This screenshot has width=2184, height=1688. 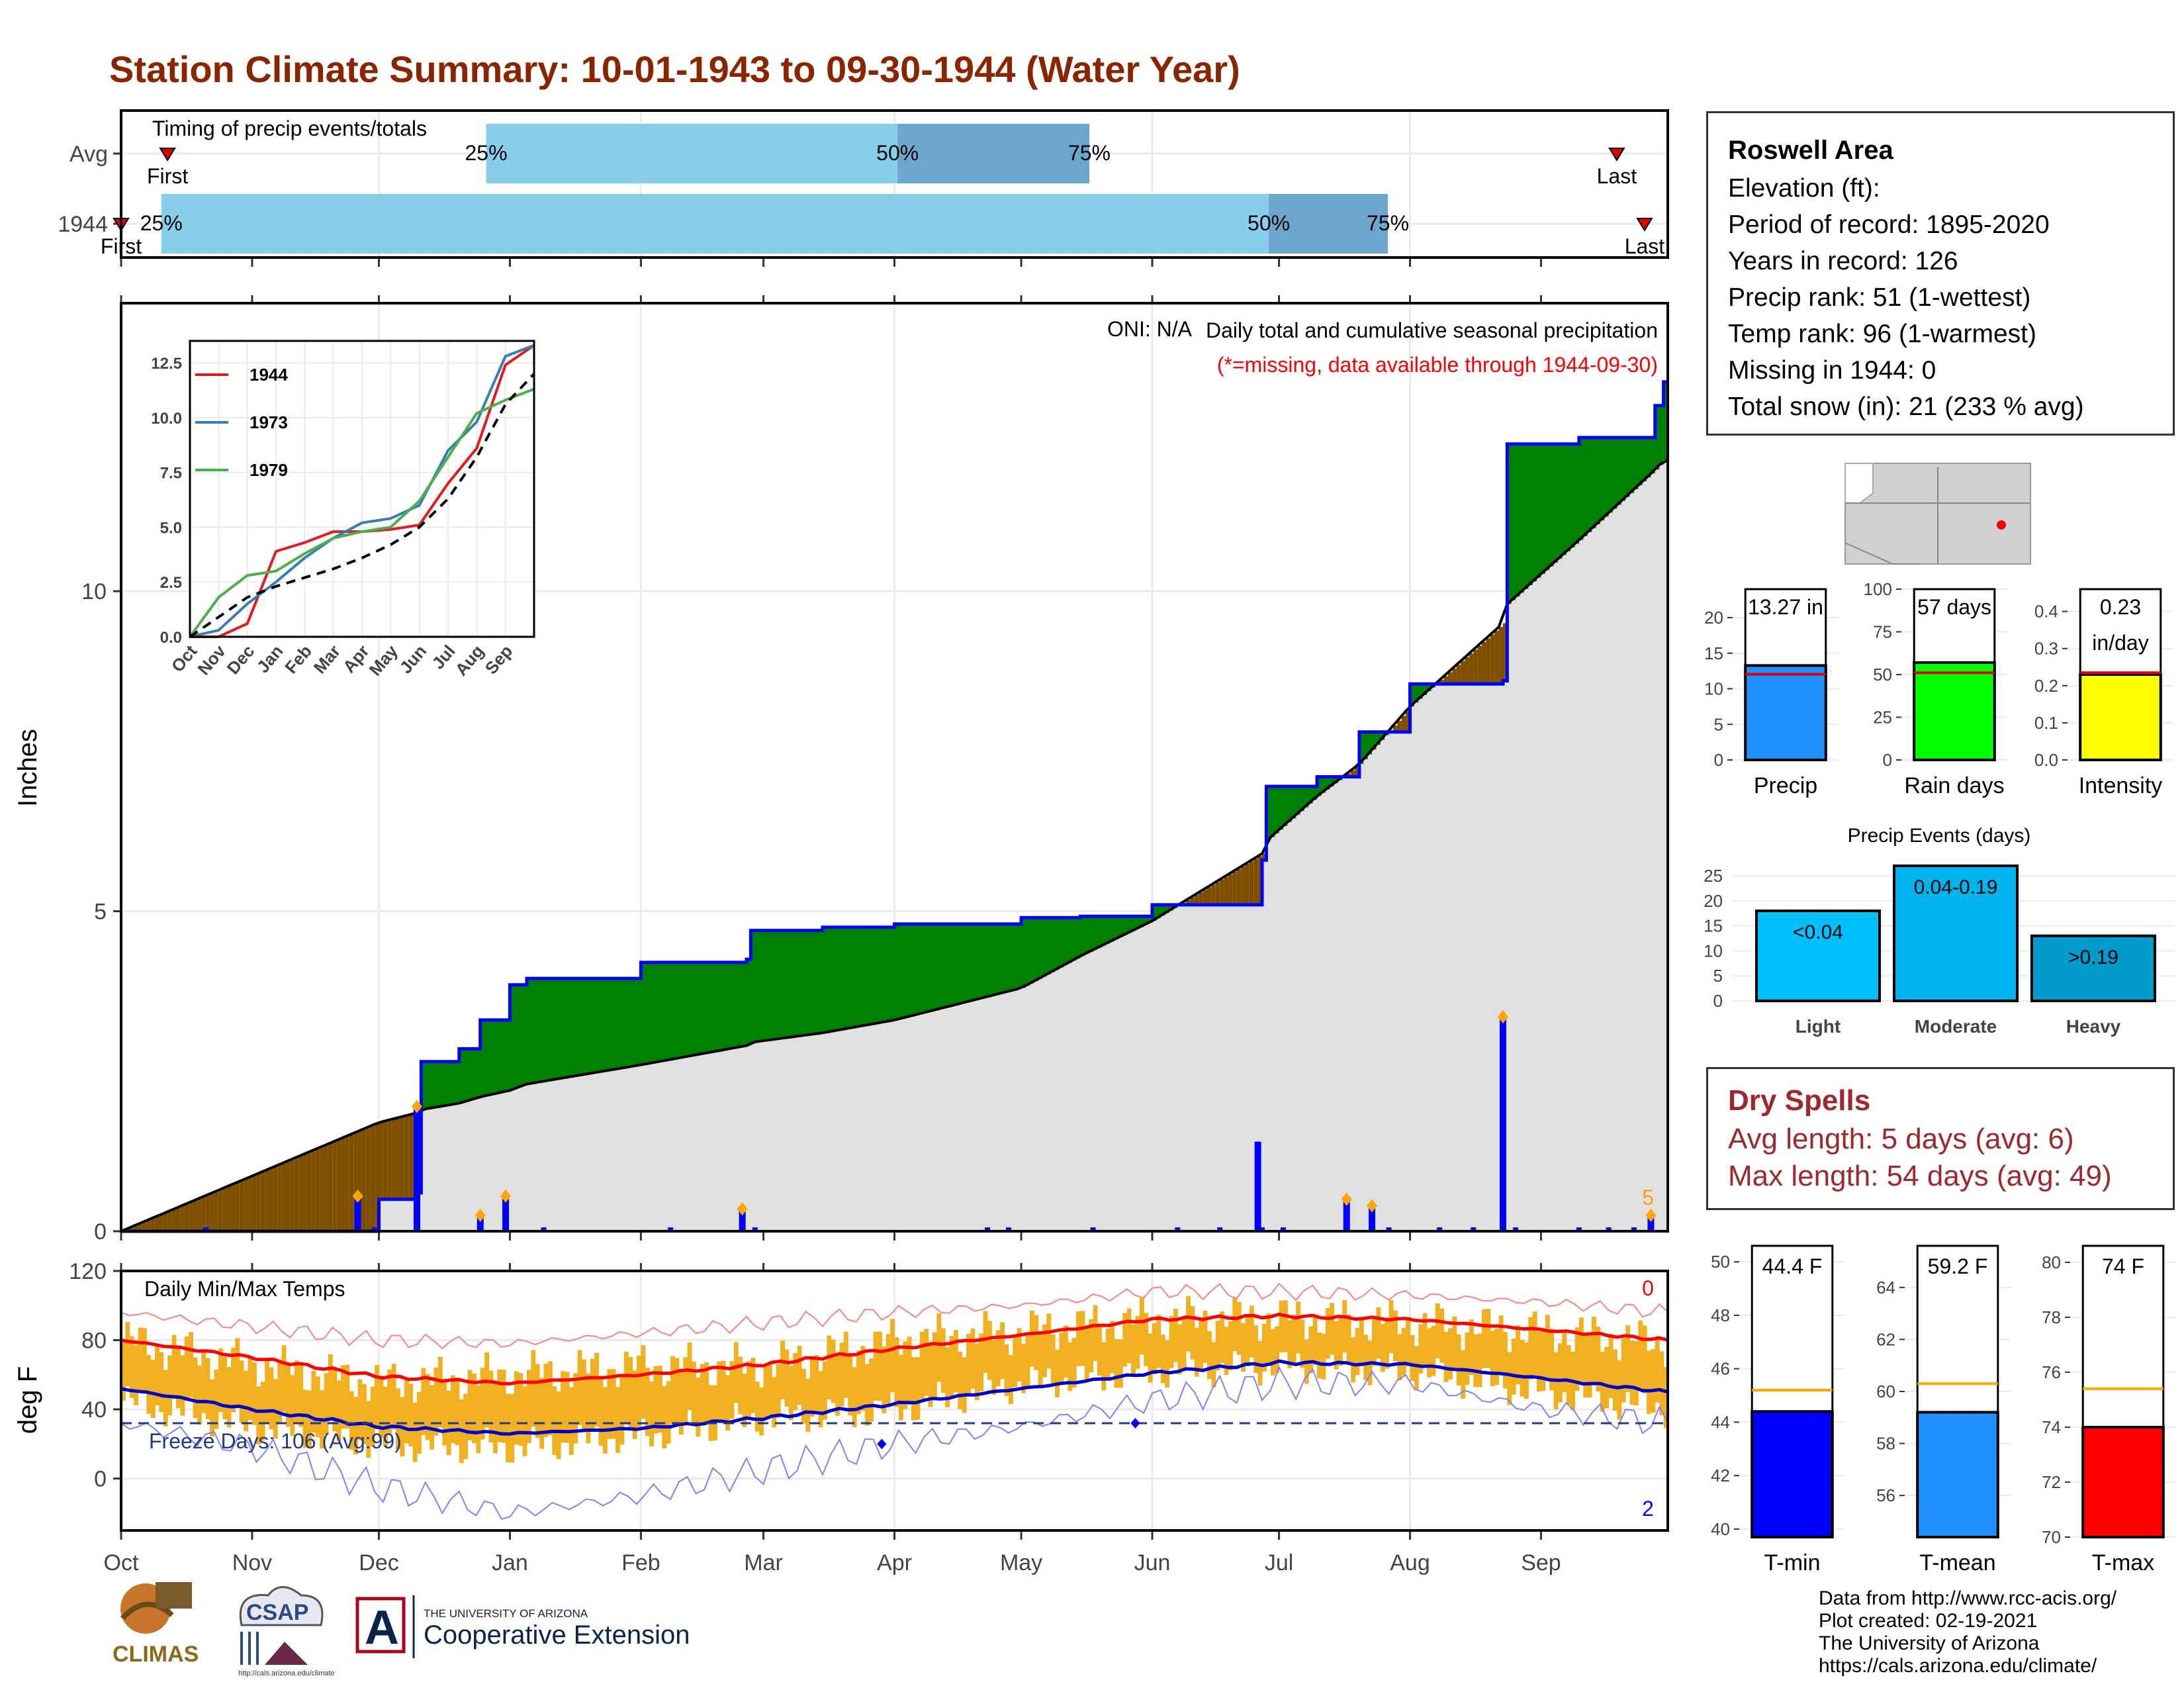 What do you see at coordinates (1644, 225) in the screenshot?
I see `last-event-marker` at bounding box center [1644, 225].